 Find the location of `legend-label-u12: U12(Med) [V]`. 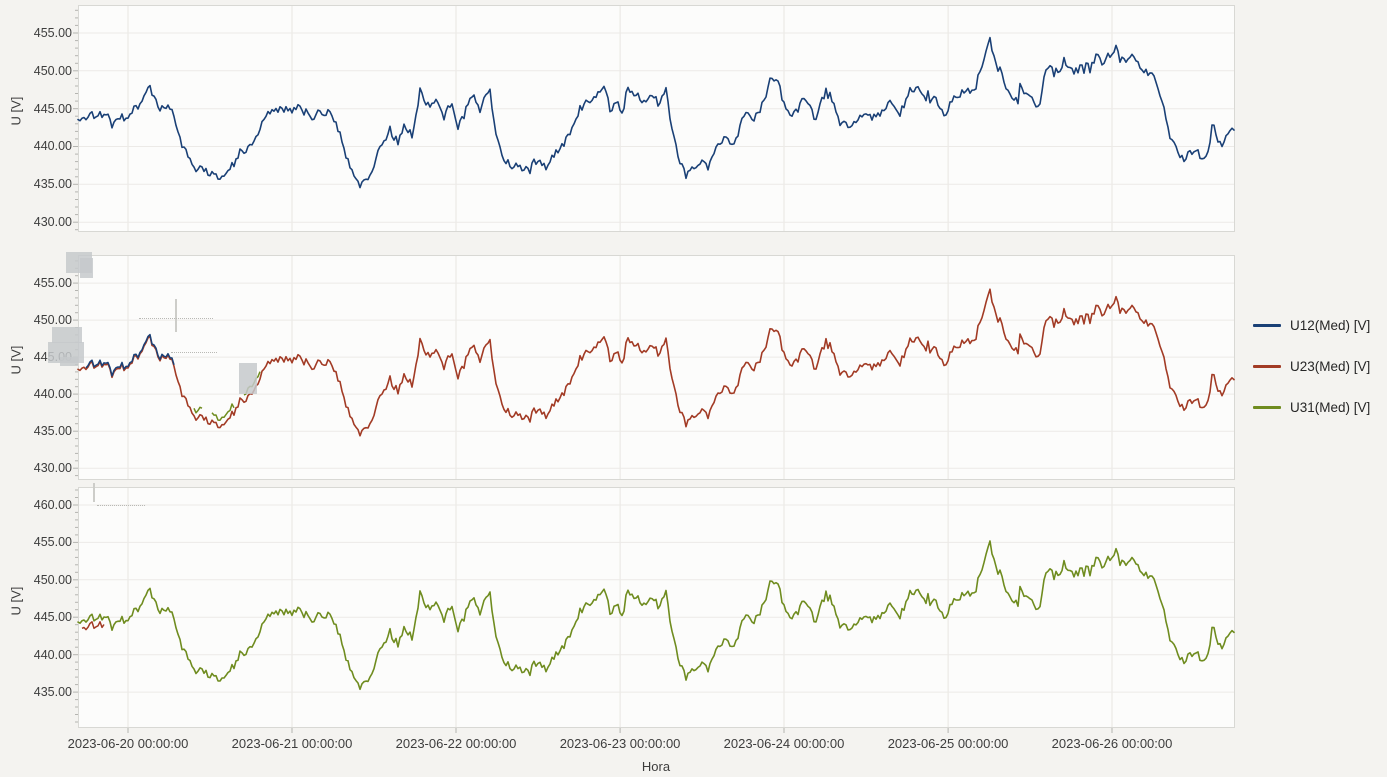

legend-label-u12: U12(Med) [V] is located at coordinates (1330, 325).